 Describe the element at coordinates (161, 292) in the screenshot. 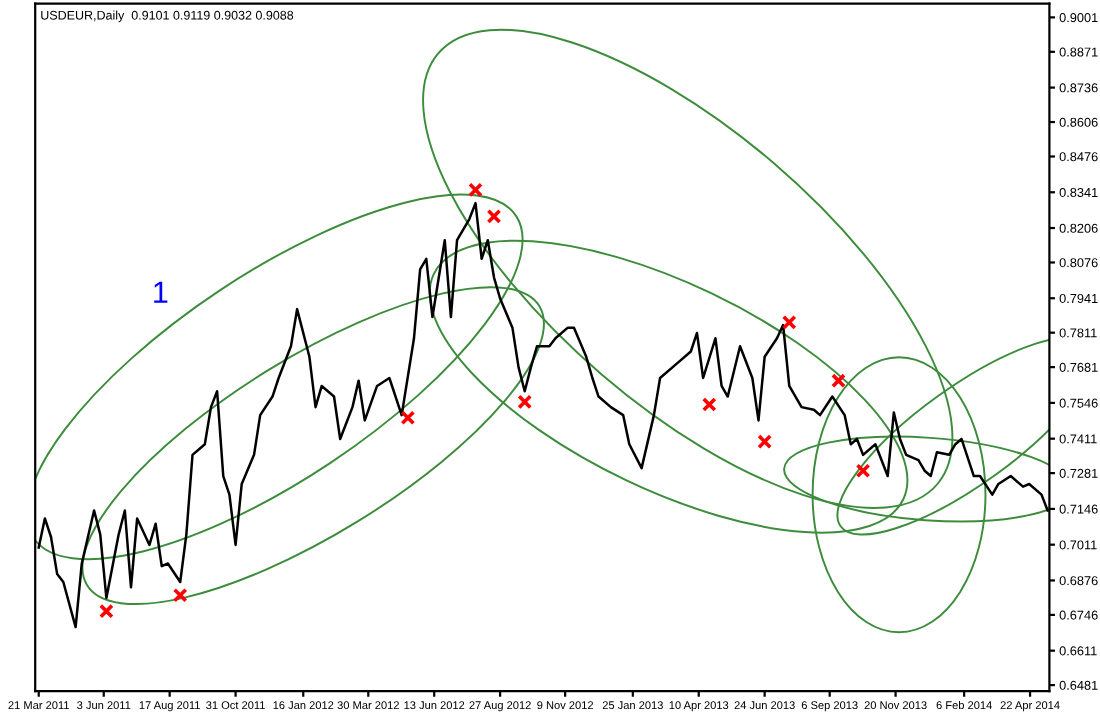

I see `annotation: 1` at that location.